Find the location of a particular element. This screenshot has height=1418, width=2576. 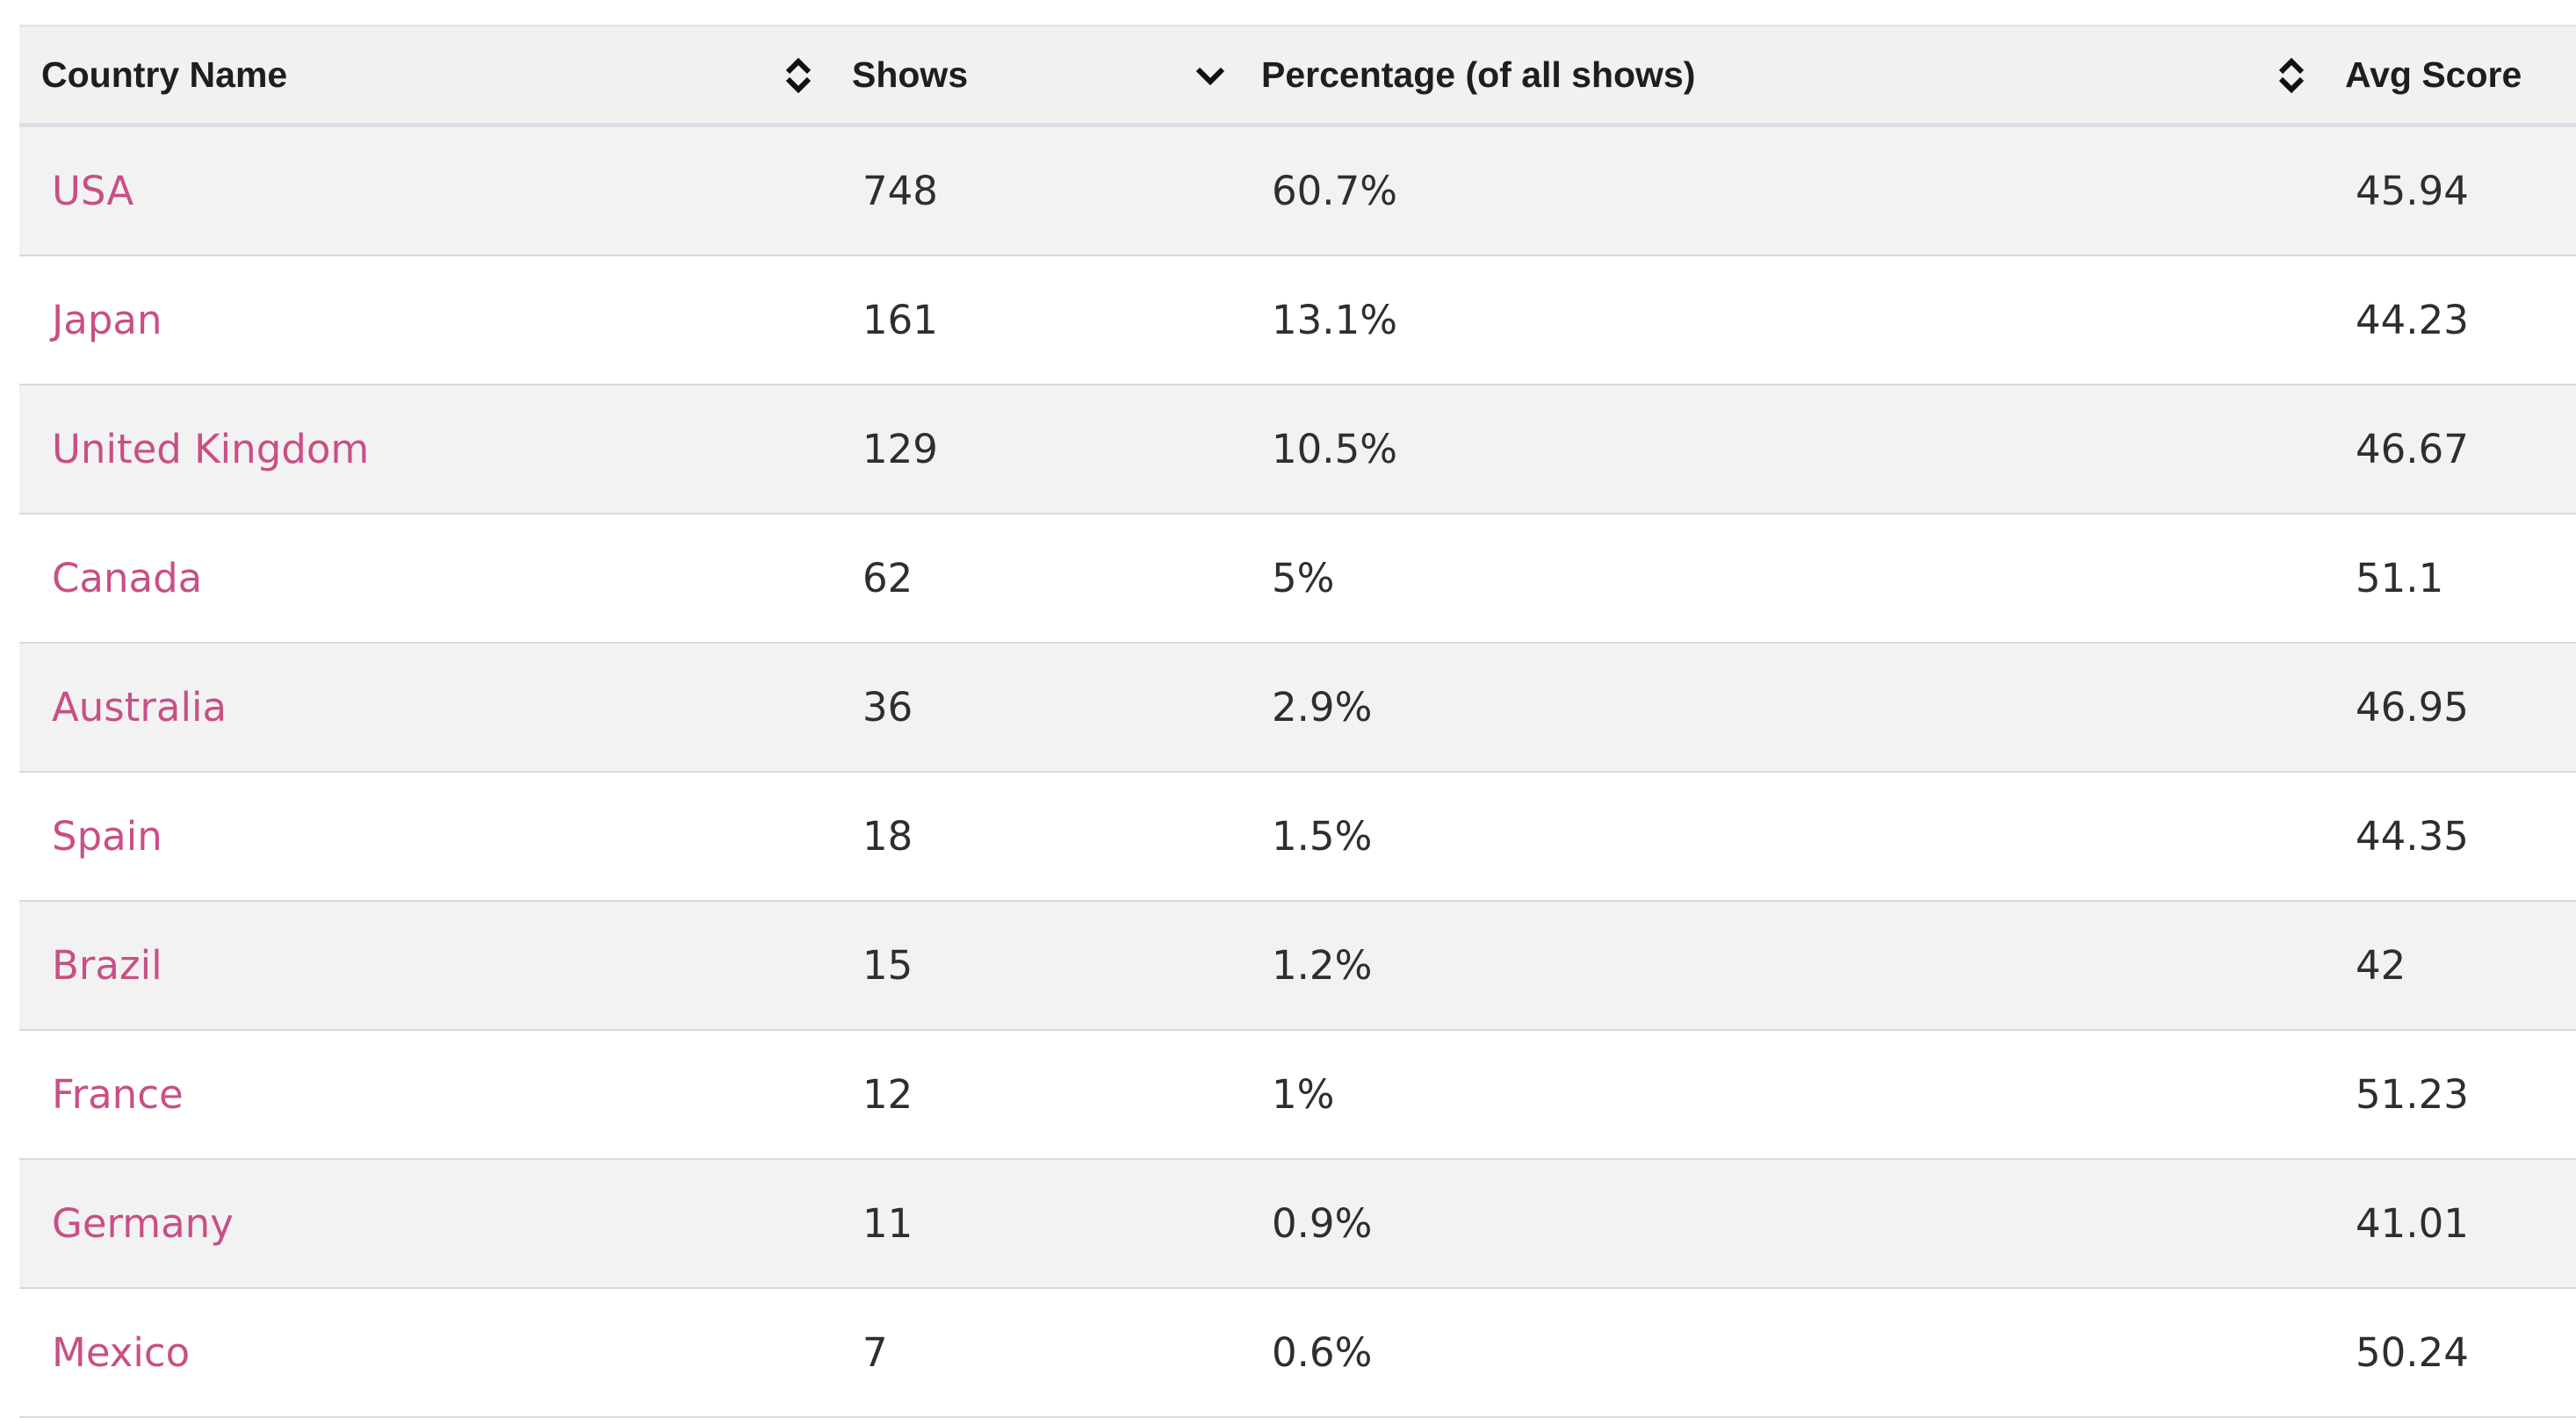

avg-score-cell: 41.01 is located at coordinates (2412, 1223).